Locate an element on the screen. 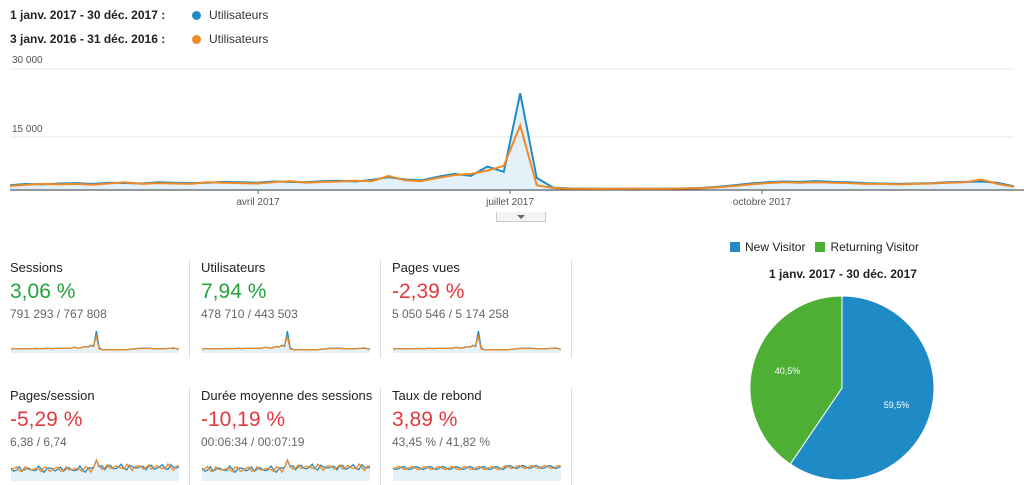 This screenshot has height=485, width=1024. metric-card-users: Utilisateurs 7,94 % 478 710 / 443 503 is located at coordinates (291, 309).